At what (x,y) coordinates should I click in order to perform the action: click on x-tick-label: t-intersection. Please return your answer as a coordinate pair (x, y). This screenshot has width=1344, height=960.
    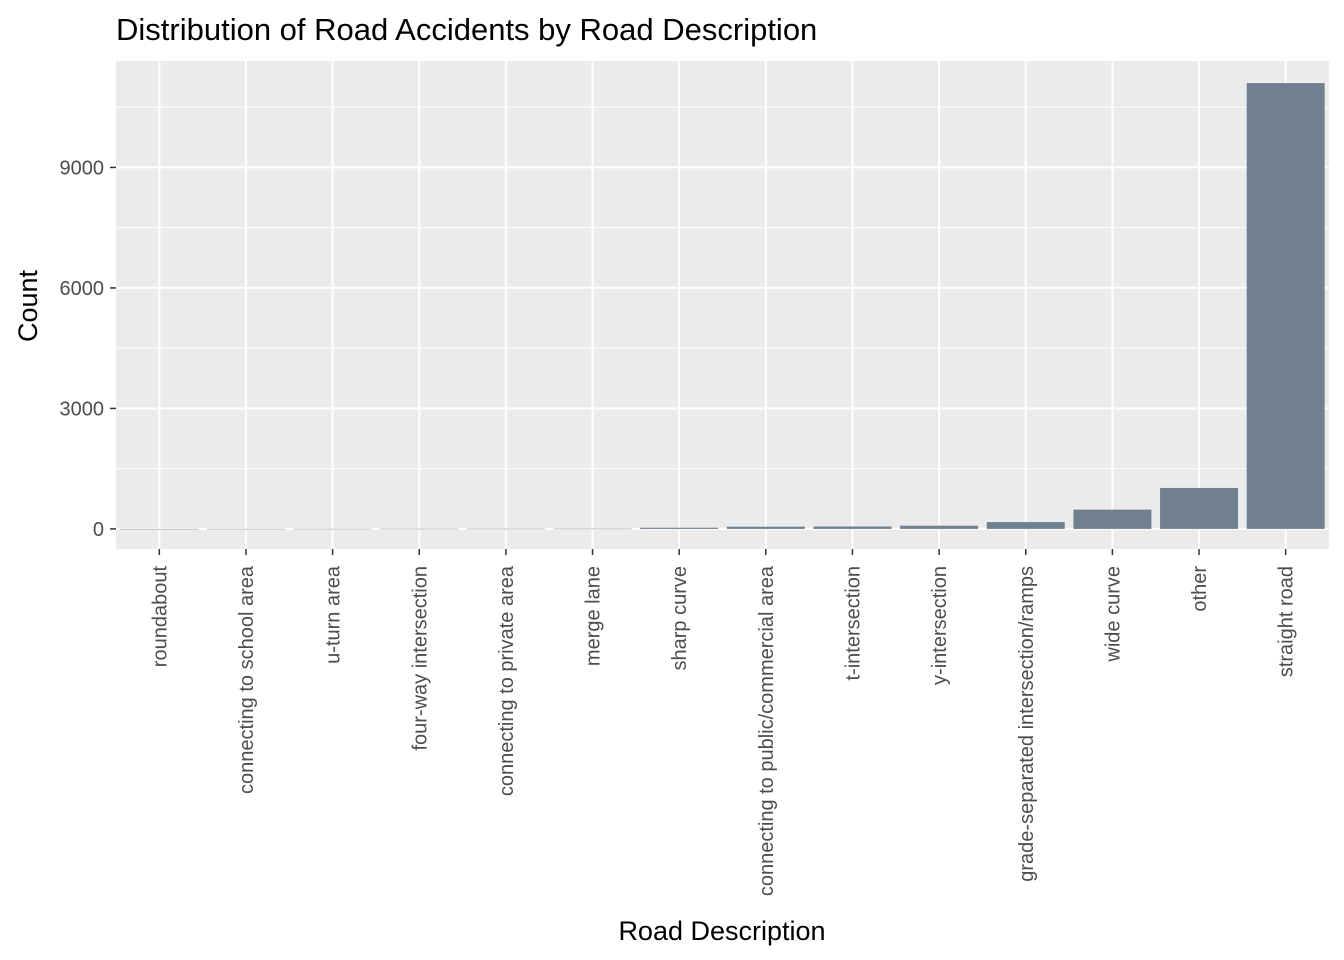
    Looking at the image, I should click on (853, 623).